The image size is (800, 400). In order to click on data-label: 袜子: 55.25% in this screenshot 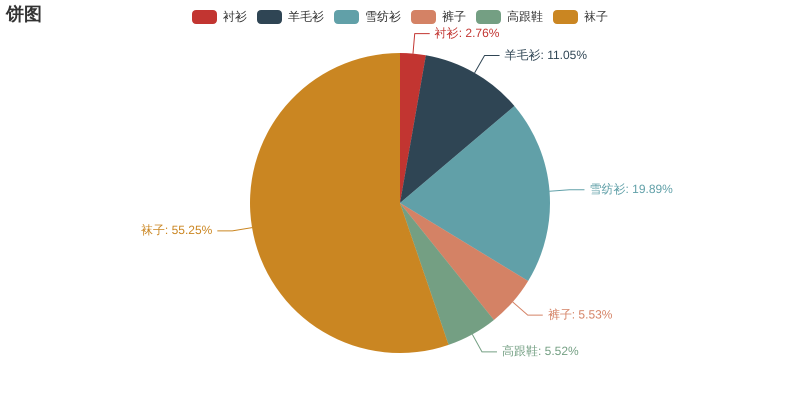, I will do `click(176, 230)`.